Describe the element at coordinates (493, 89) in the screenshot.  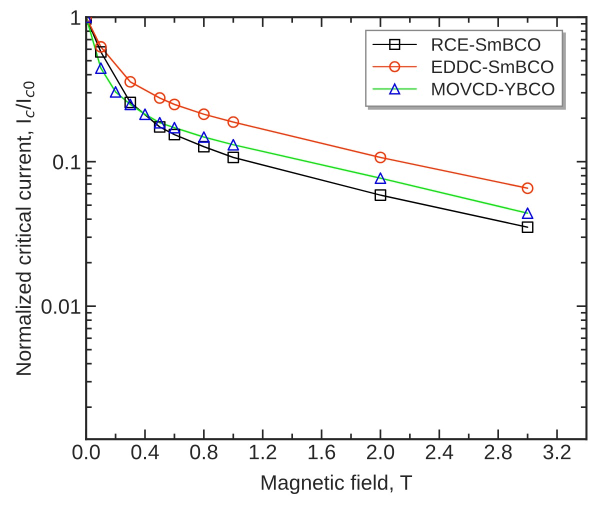
I see `legend-label: MOVCD-YBCO` at that location.